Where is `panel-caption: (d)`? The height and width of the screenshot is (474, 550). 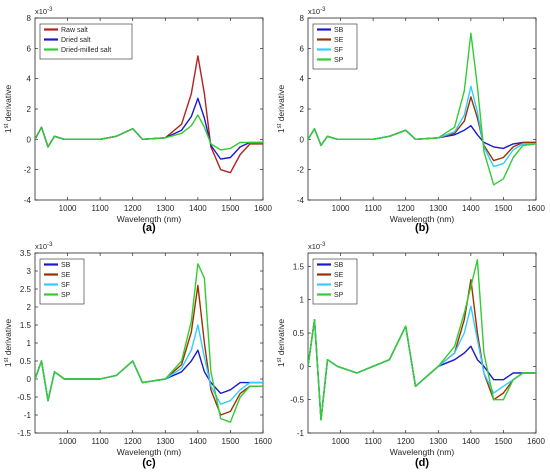
panel-caption: (d) is located at coordinates (422, 463).